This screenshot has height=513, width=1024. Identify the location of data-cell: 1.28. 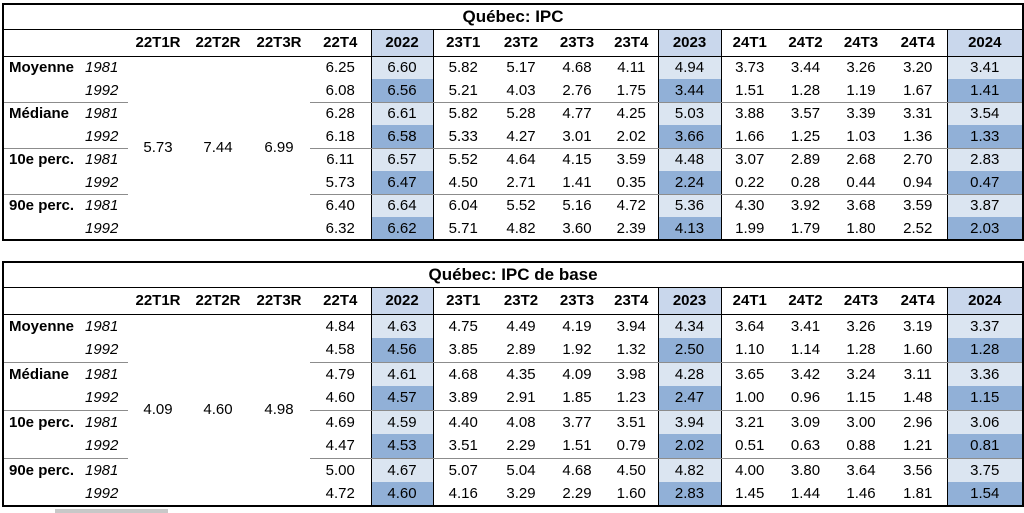
(985, 350).